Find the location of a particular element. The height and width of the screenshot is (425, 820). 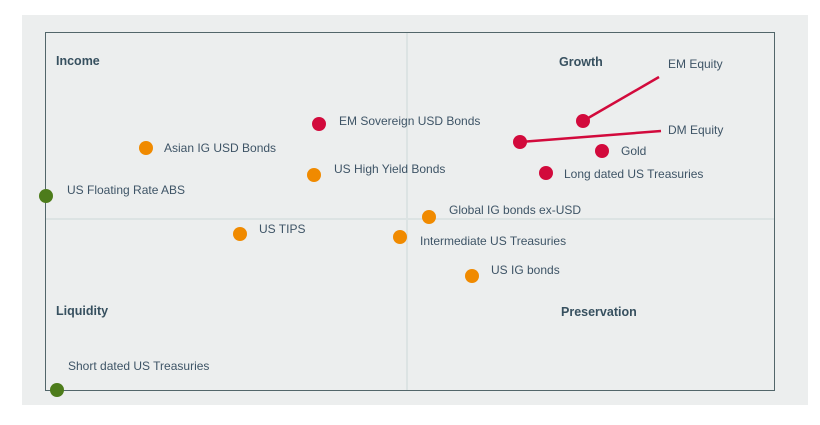

data-point-label: US High Yield Bonds is located at coordinates (390, 169).